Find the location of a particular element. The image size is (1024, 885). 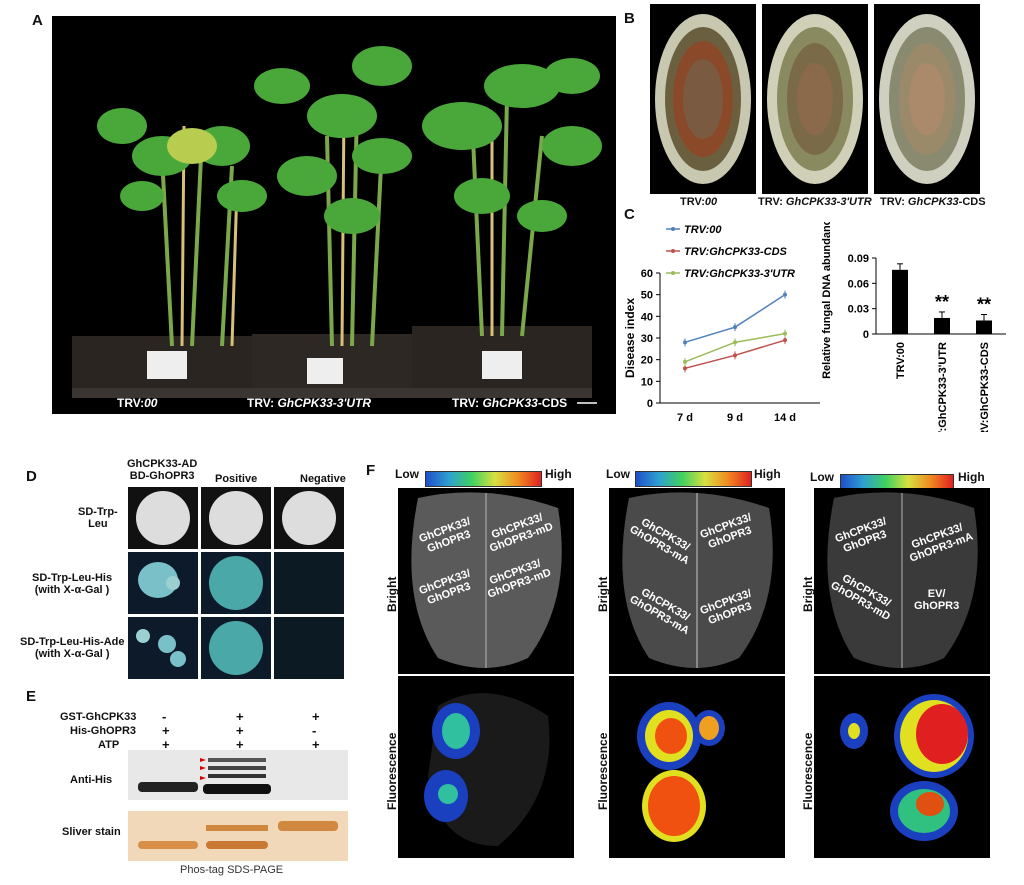

scale3-low: Low is located at coordinates (822, 477).